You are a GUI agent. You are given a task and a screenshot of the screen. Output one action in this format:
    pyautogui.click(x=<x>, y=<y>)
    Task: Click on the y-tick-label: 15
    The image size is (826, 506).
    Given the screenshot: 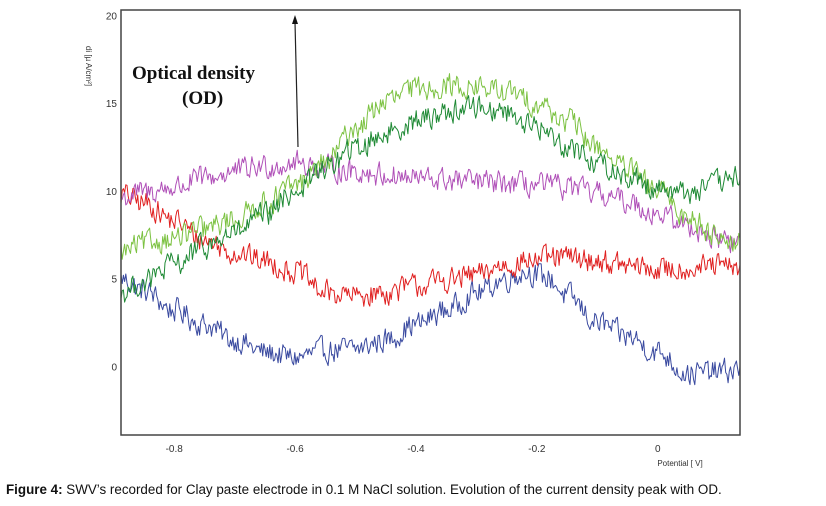 What is the action you would take?
    pyautogui.click(x=112, y=104)
    